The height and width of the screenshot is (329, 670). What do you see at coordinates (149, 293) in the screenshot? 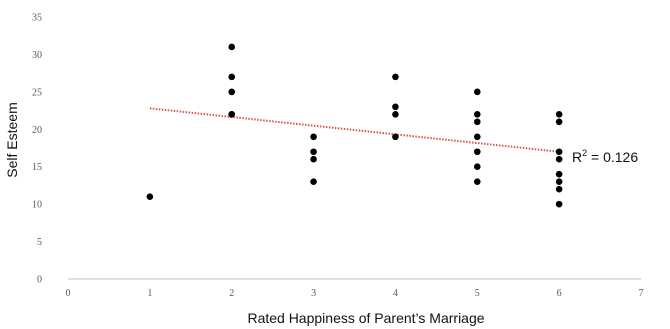
I see `x-tick-label: 1` at bounding box center [149, 293].